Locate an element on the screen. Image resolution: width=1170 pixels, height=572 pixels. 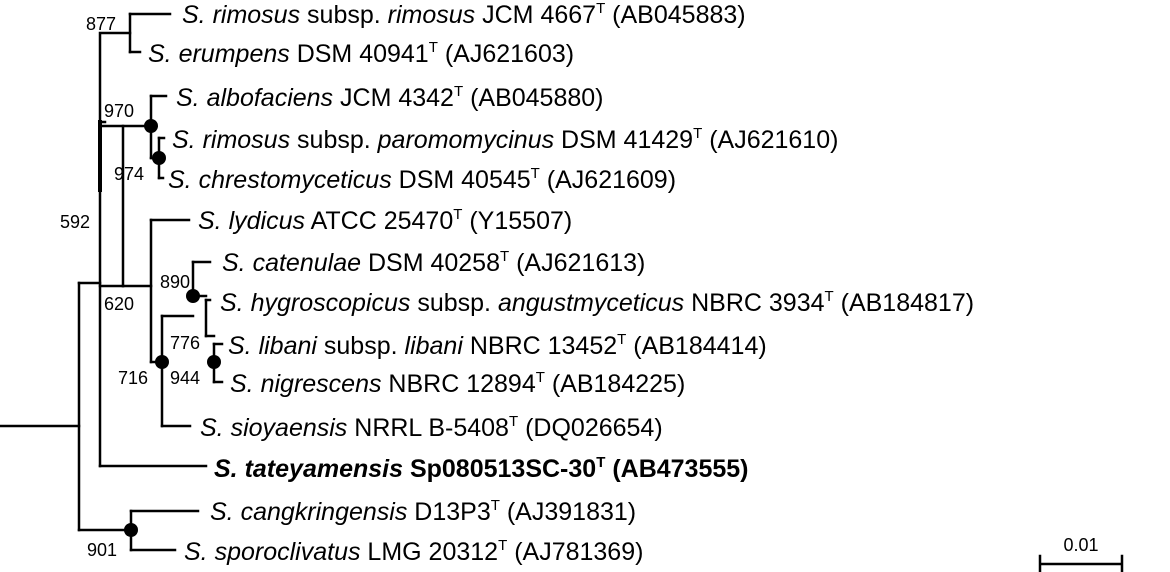
taxon-subspecies: libani is located at coordinates (435, 346).